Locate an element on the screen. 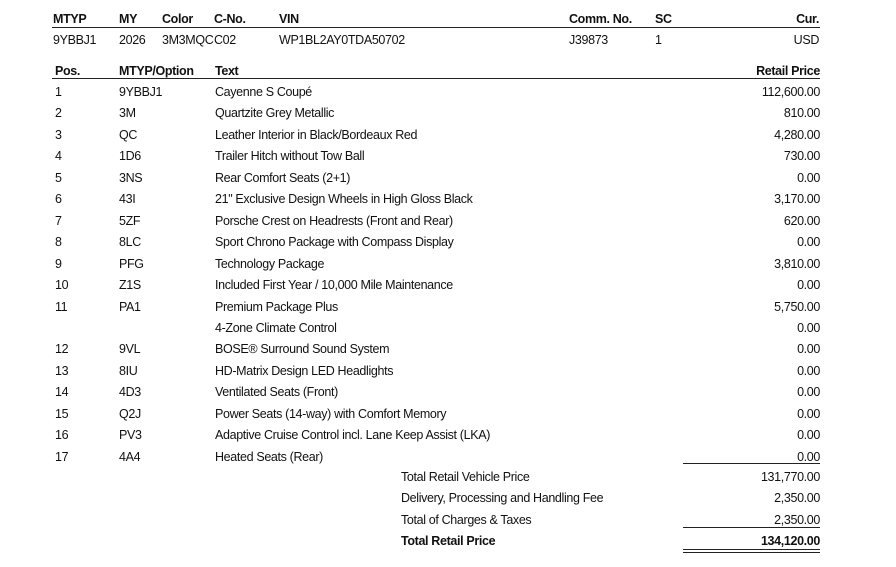 The height and width of the screenshot is (567, 896). label-cur: Cur. is located at coordinates (807, 19).